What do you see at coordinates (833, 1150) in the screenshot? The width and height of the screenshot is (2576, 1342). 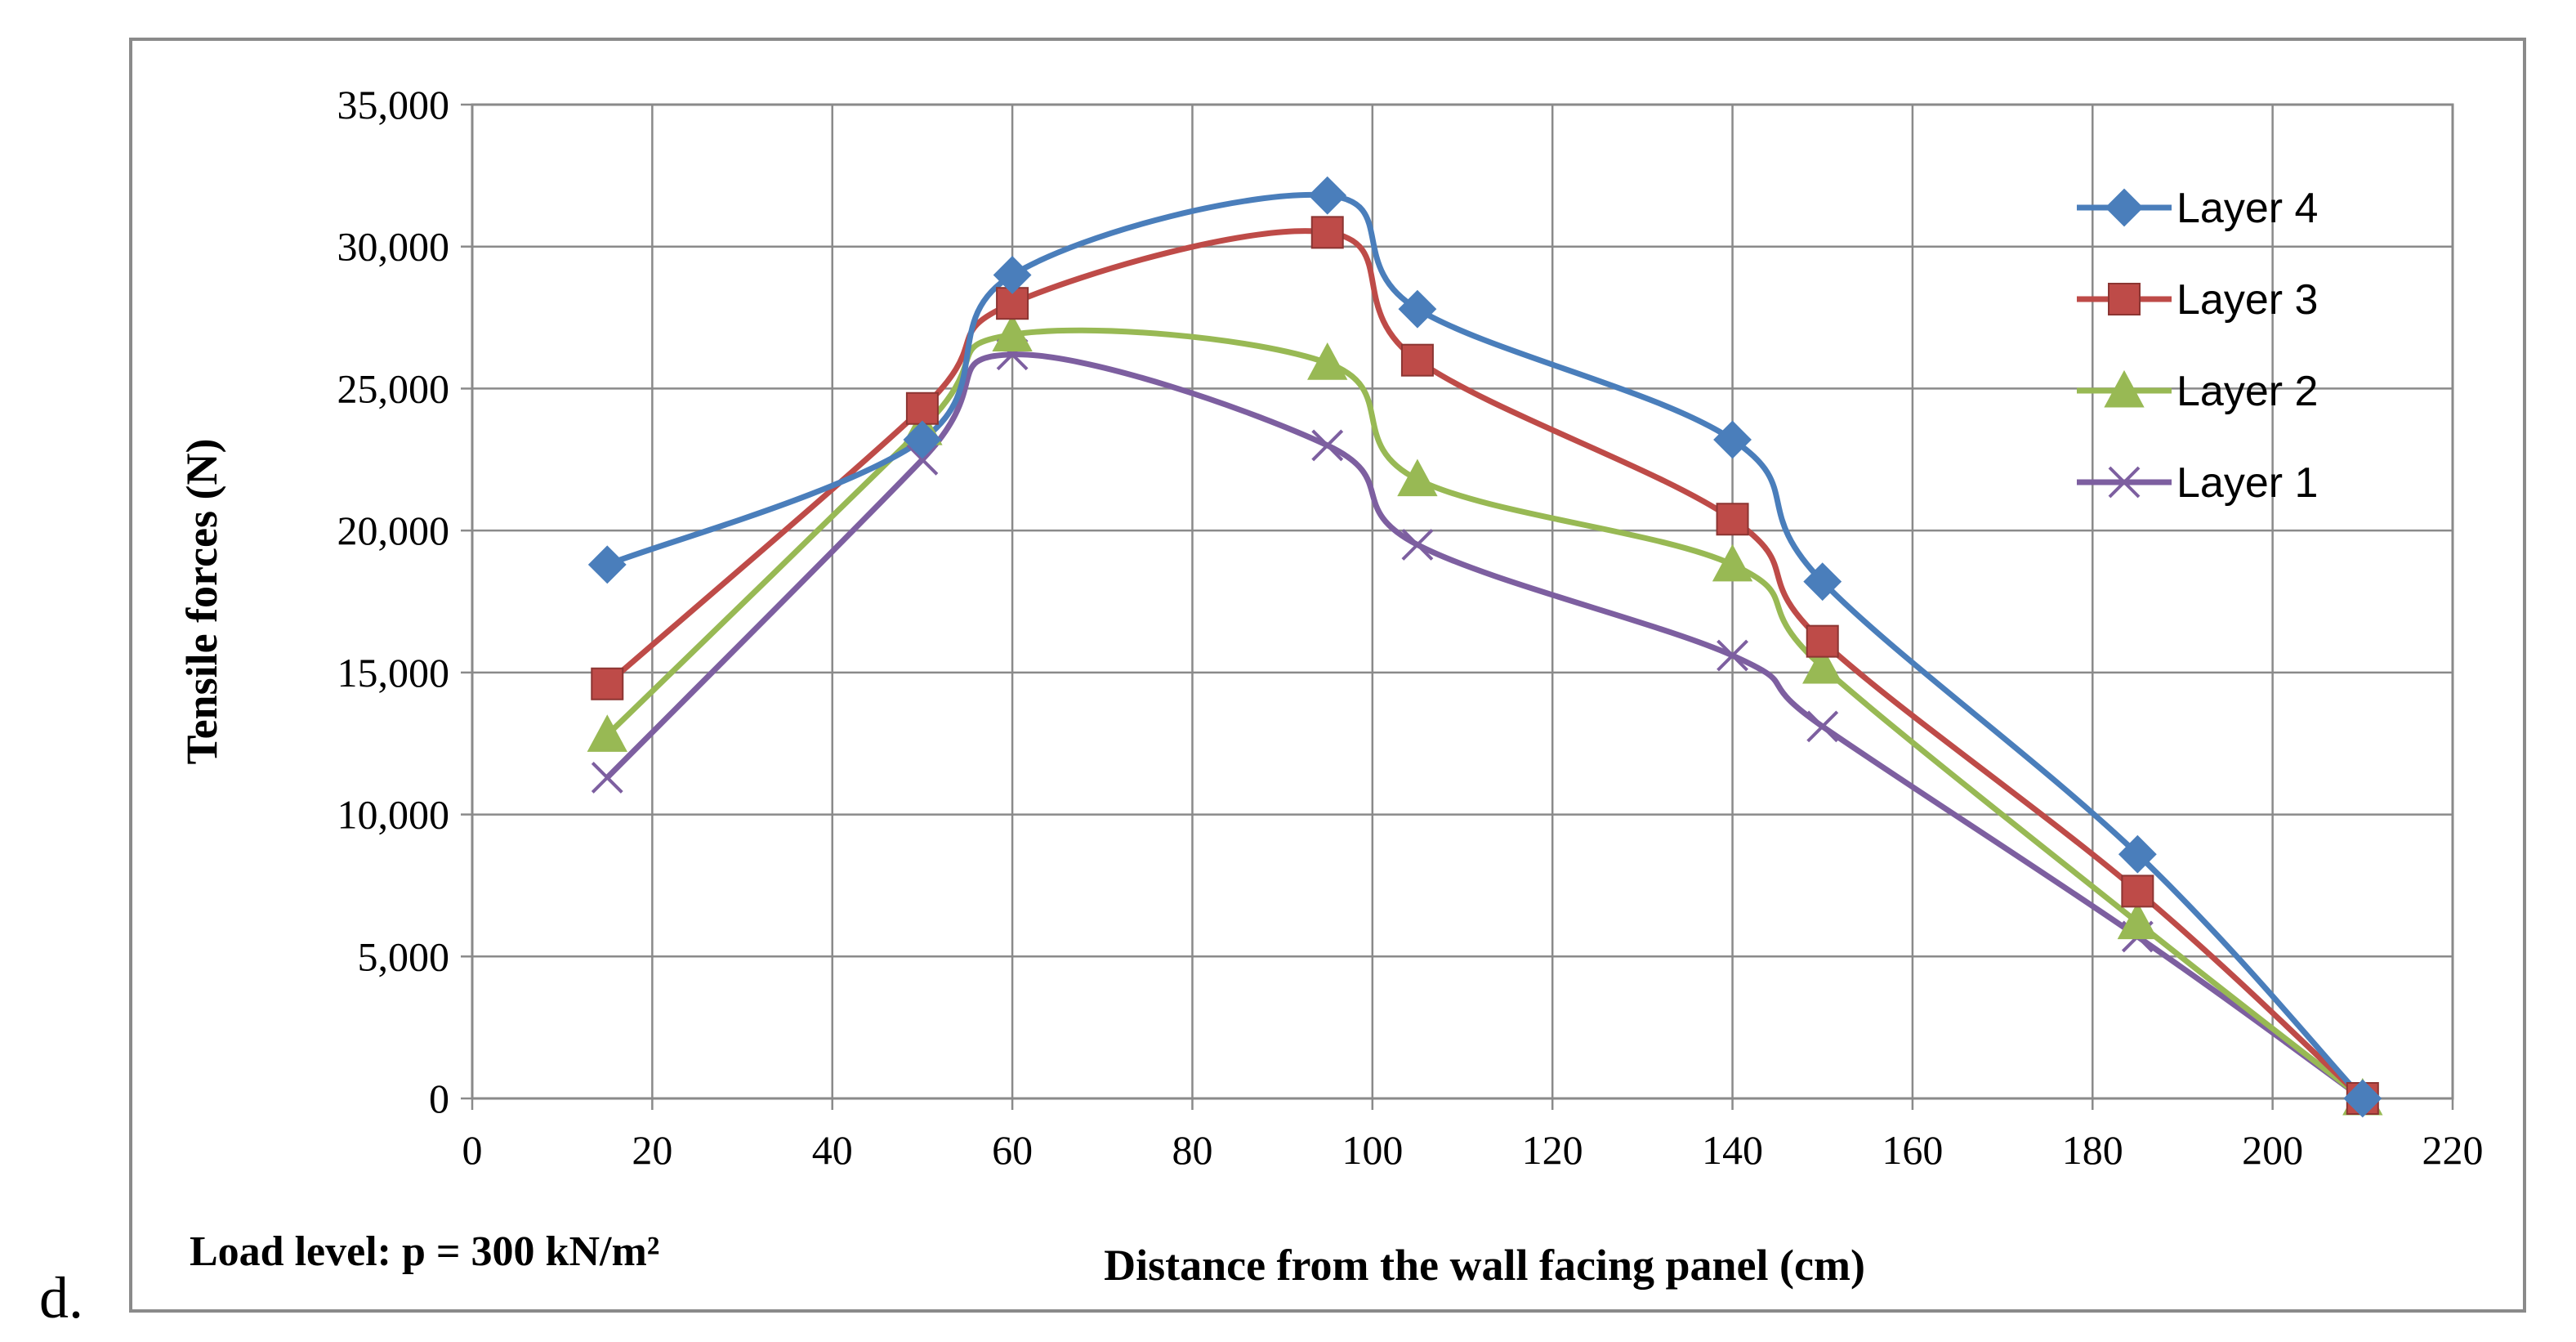 I see `x-tick-label: 40` at bounding box center [833, 1150].